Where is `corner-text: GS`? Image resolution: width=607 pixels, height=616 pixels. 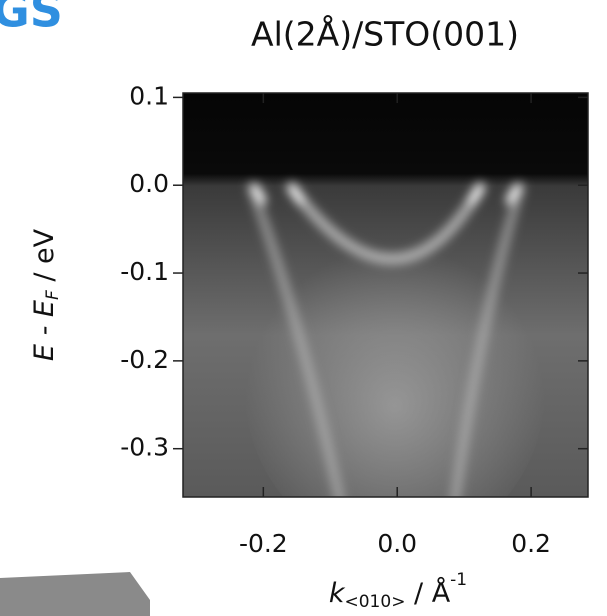 corner-text: GS is located at coordinates (31, 19).